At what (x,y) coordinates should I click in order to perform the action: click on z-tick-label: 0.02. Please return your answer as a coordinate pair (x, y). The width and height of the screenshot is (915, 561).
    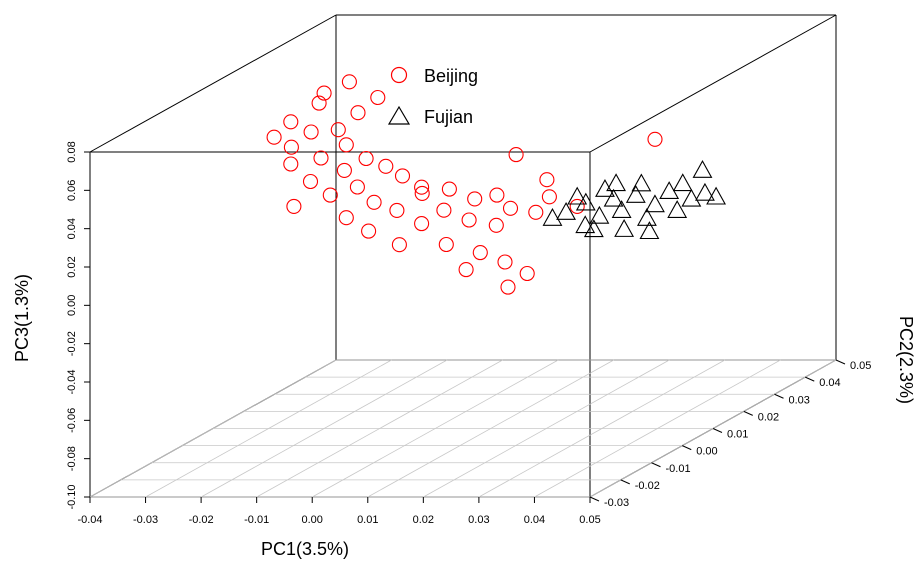
    Looking at the image, I should click on (768, 417).